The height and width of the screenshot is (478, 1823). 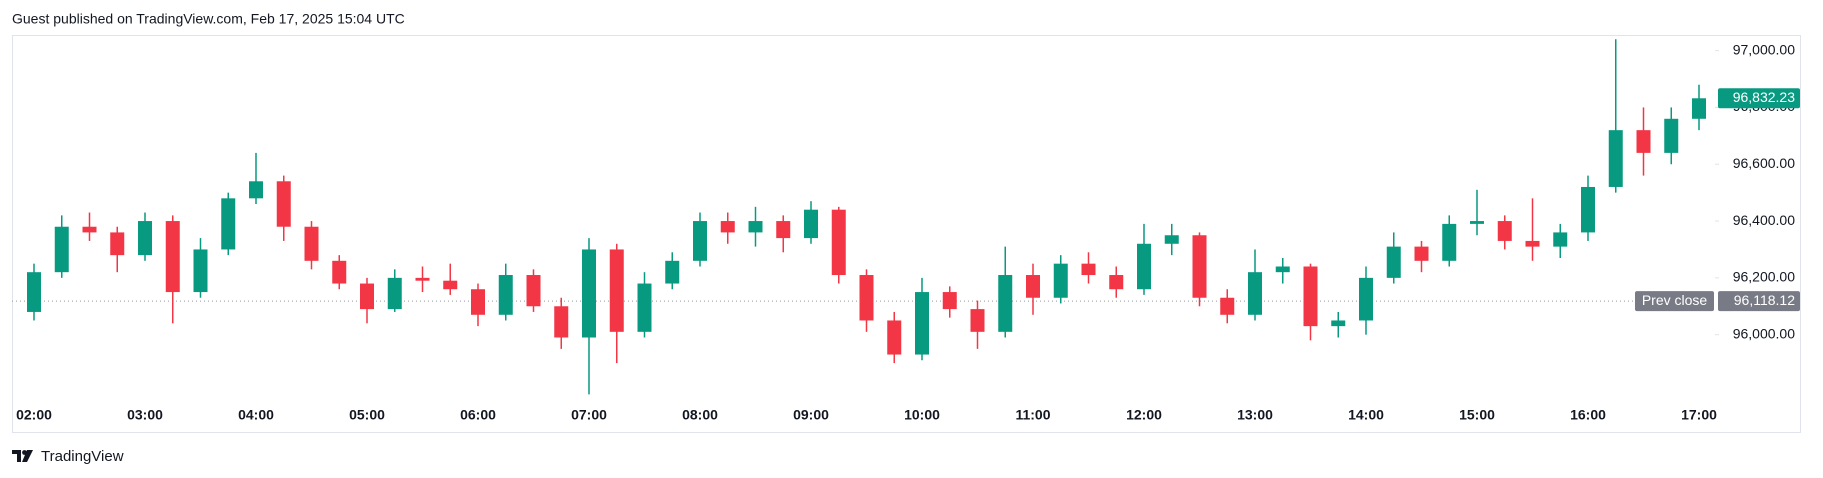 I want to click on last-price-label: 96,832.23, so click(x=1764, y=97).